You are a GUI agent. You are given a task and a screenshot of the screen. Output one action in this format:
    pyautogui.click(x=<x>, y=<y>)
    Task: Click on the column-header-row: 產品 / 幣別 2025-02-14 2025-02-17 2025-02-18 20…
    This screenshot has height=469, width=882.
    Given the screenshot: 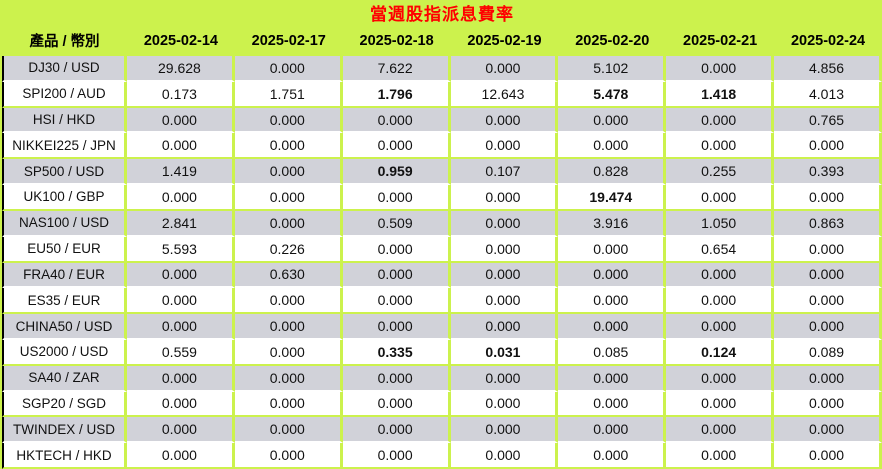 What is the action you would take?
    pyautogui.click(x=442, y=40)
    